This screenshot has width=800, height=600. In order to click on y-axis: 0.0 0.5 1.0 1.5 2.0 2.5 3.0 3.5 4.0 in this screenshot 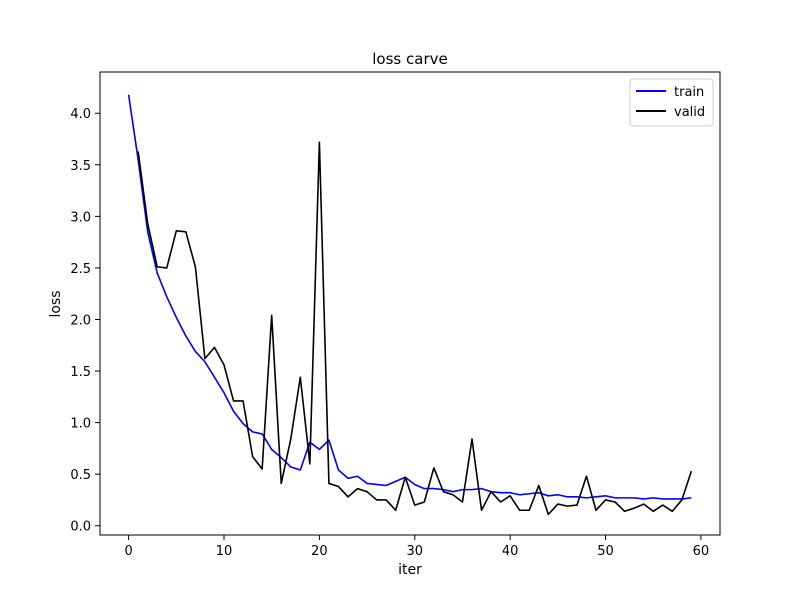, I will do `click(85, 321)`.